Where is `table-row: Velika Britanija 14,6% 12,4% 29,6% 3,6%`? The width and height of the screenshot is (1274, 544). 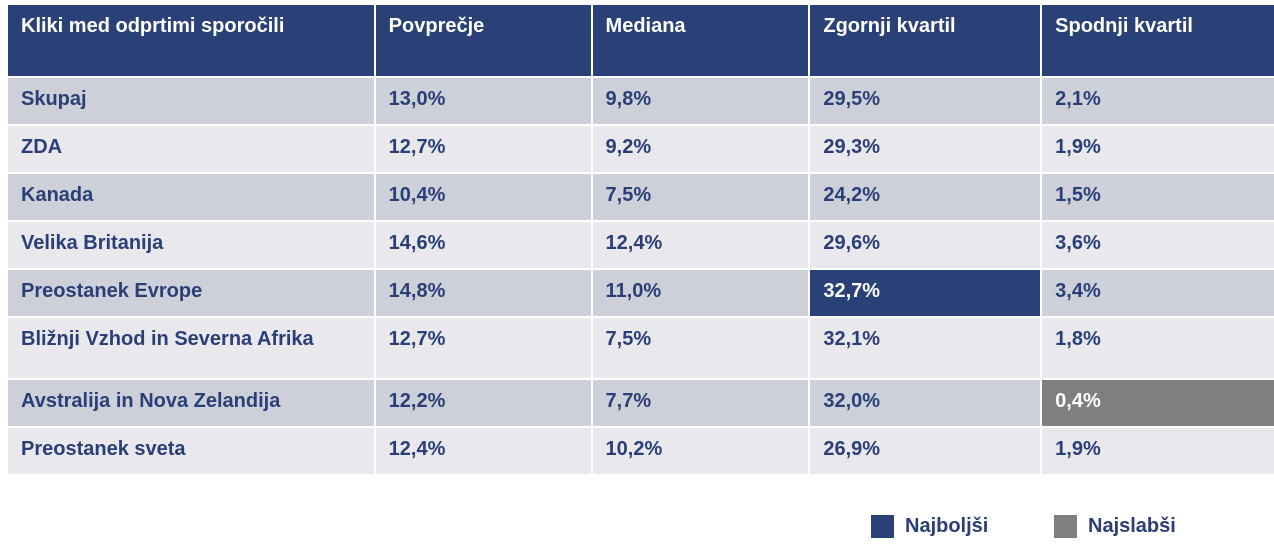 table-row: Velika Britanija 14,6% 12,4% 29,6% 3,6% is located at coordinates (641, 245).